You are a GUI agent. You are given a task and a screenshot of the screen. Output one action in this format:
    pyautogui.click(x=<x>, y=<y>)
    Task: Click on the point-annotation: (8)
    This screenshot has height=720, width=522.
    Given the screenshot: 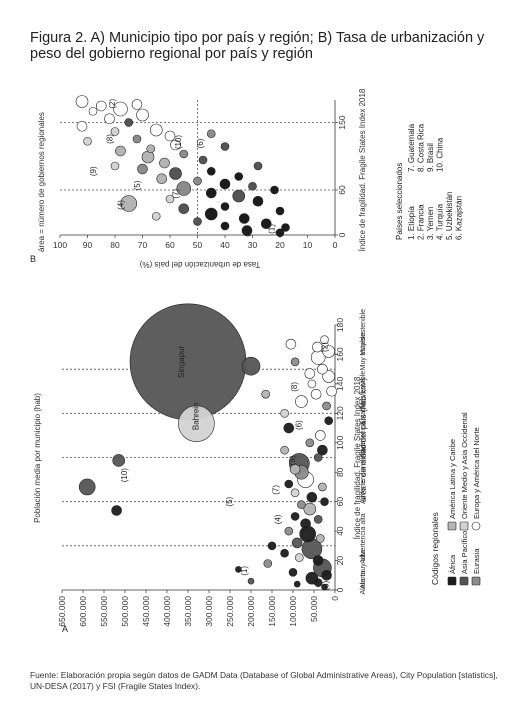 What is the action you would take?
    pyautogui.click(x=109, y=139)
    